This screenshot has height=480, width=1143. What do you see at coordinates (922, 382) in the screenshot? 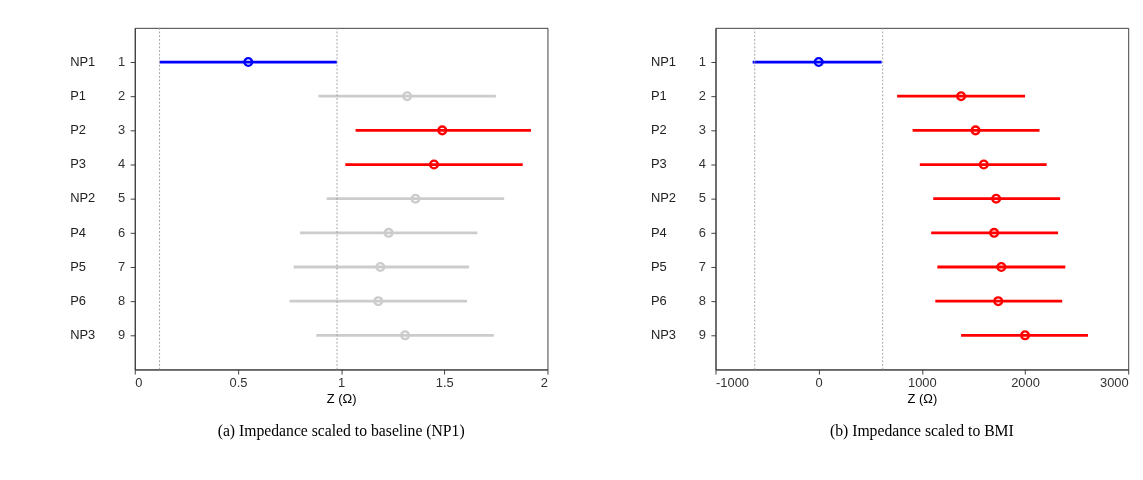
I see `x-tick-label: 1000` at bounding box center [922, 382].